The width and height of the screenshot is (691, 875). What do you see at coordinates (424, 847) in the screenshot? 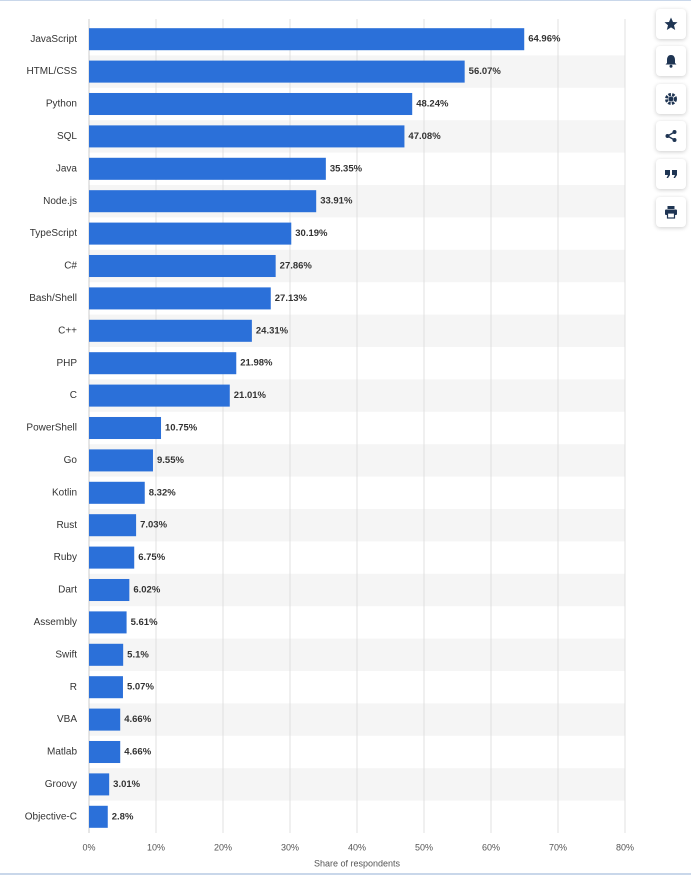
I see `x-tick-label: 50%` at bounding box center [424, 847].